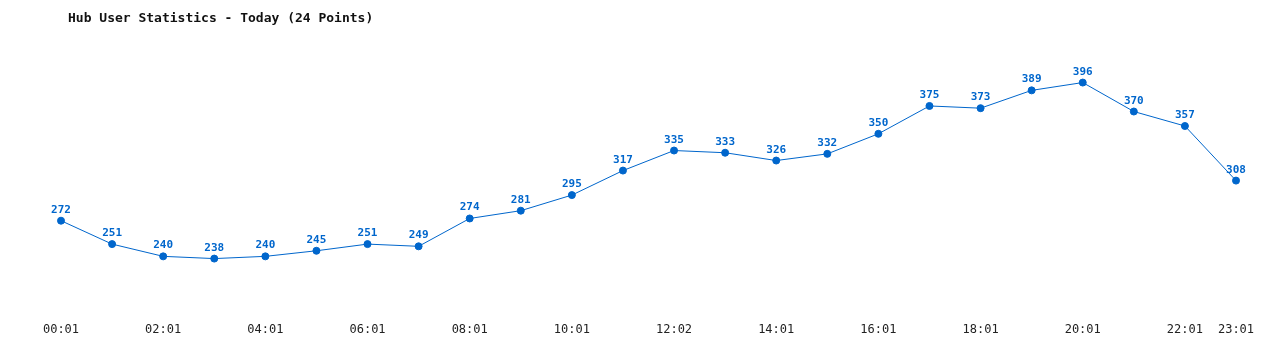 Image resolution: width=1280 pixels, height=350 pixels. Describe the element at coordinates (623, 159) in the screenshot. I see `data-label: 317` at that location.